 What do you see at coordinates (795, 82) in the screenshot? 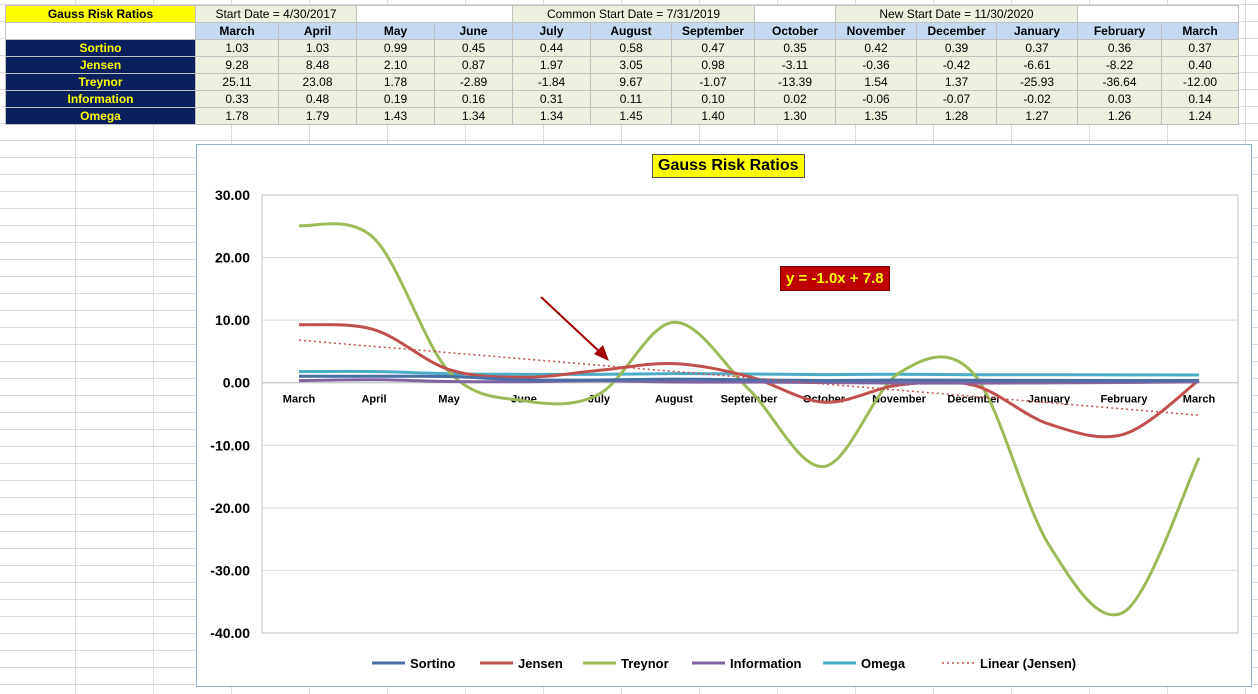
I see `value-cell: -13.39` at bounding box center [795, 82].